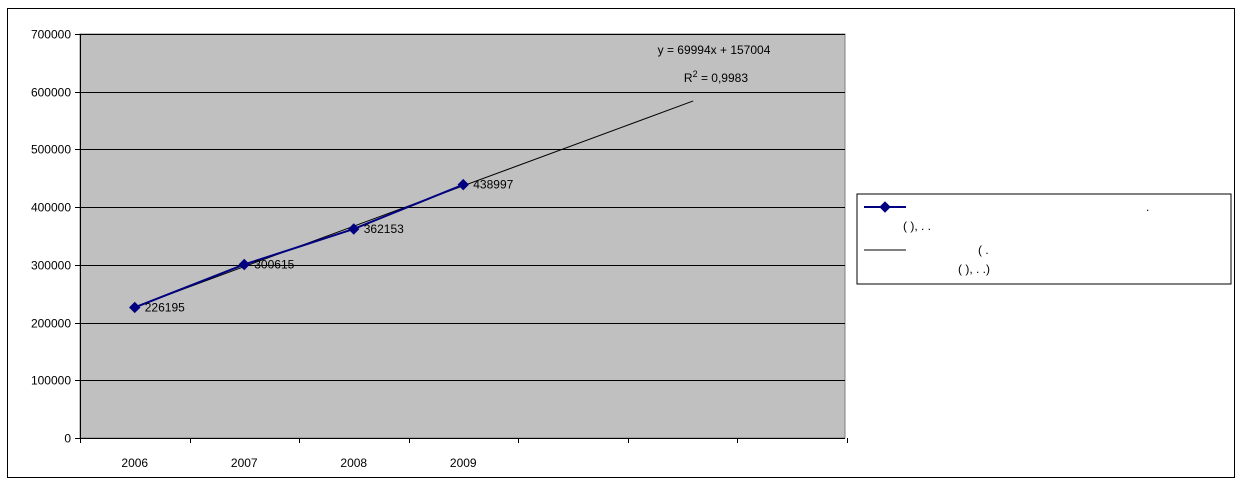  I want to click on series-group: 226195 300615 362153 438997, so click(321, 246).